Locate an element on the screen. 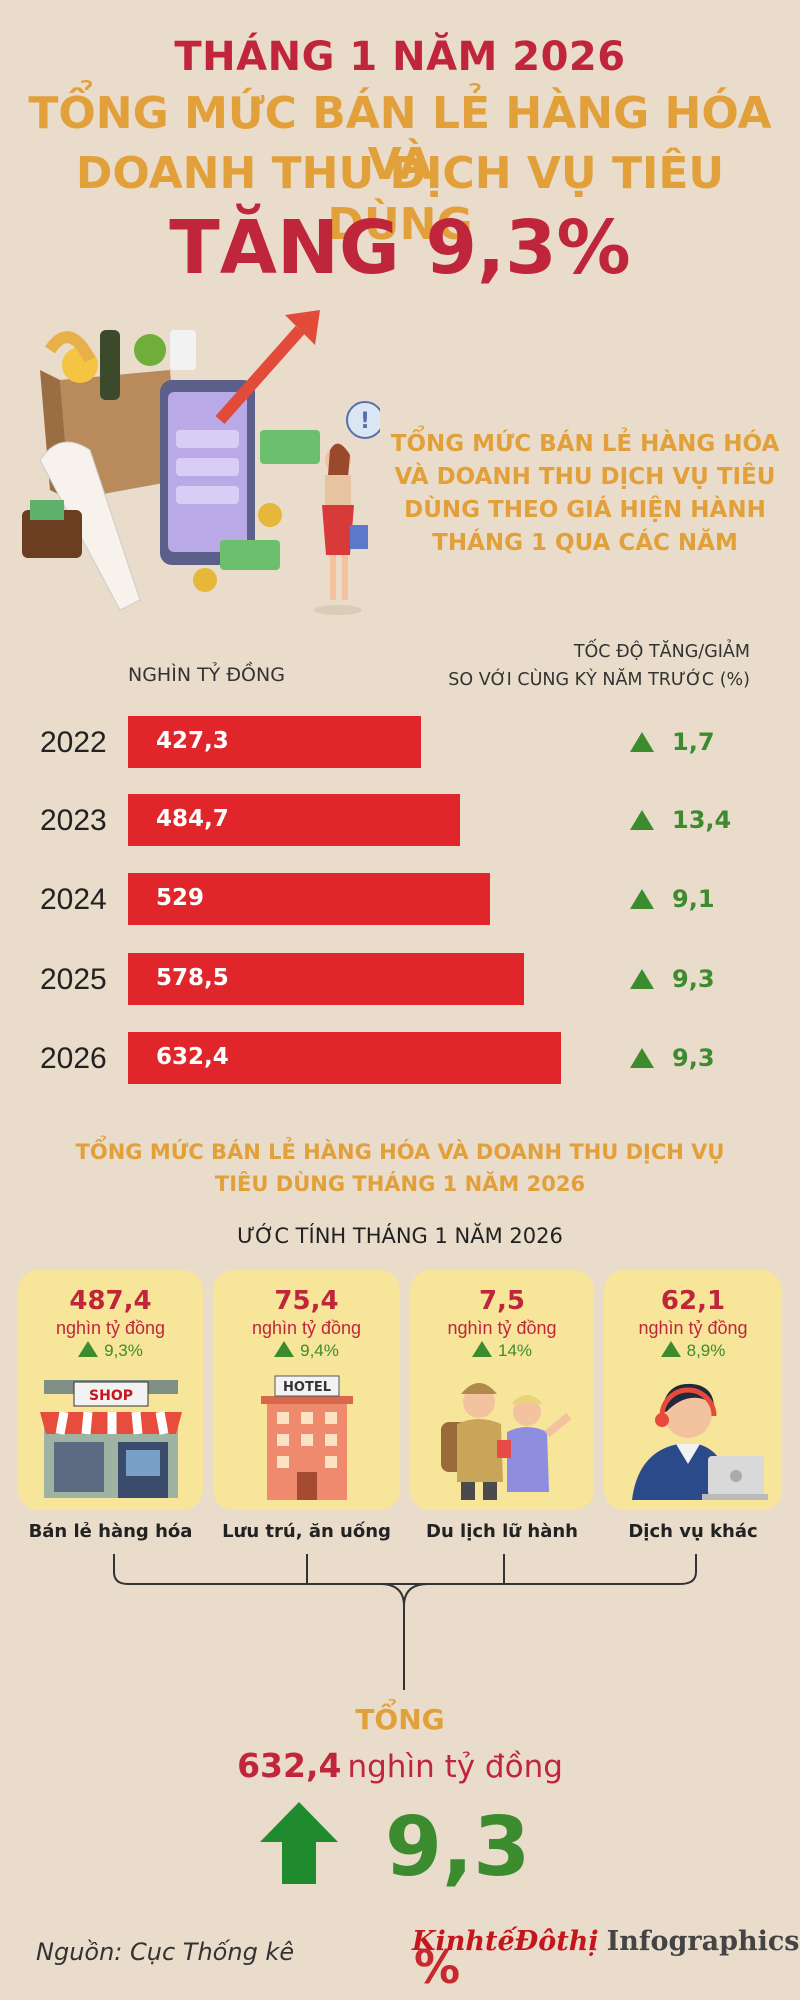  card-category-travel: Du lịch lữ hành is located at coordinates (502, 1531).